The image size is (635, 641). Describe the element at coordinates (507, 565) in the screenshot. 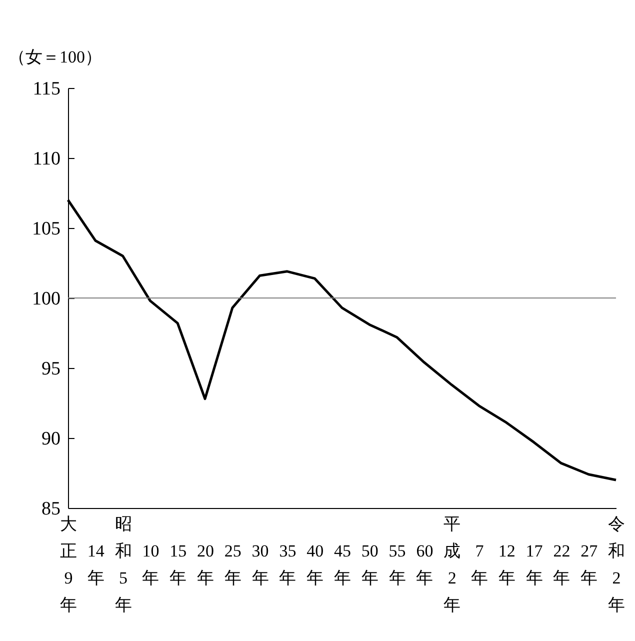

I see `x-tick-label: 12年` at that location.